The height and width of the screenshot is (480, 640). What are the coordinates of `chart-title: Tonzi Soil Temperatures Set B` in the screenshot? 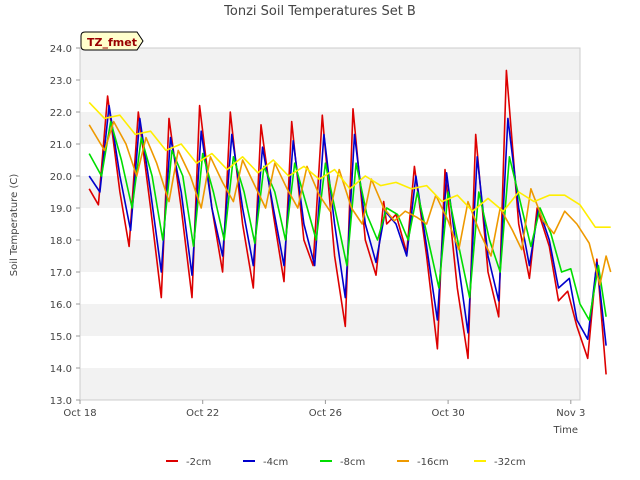 It's located at (319, 11).